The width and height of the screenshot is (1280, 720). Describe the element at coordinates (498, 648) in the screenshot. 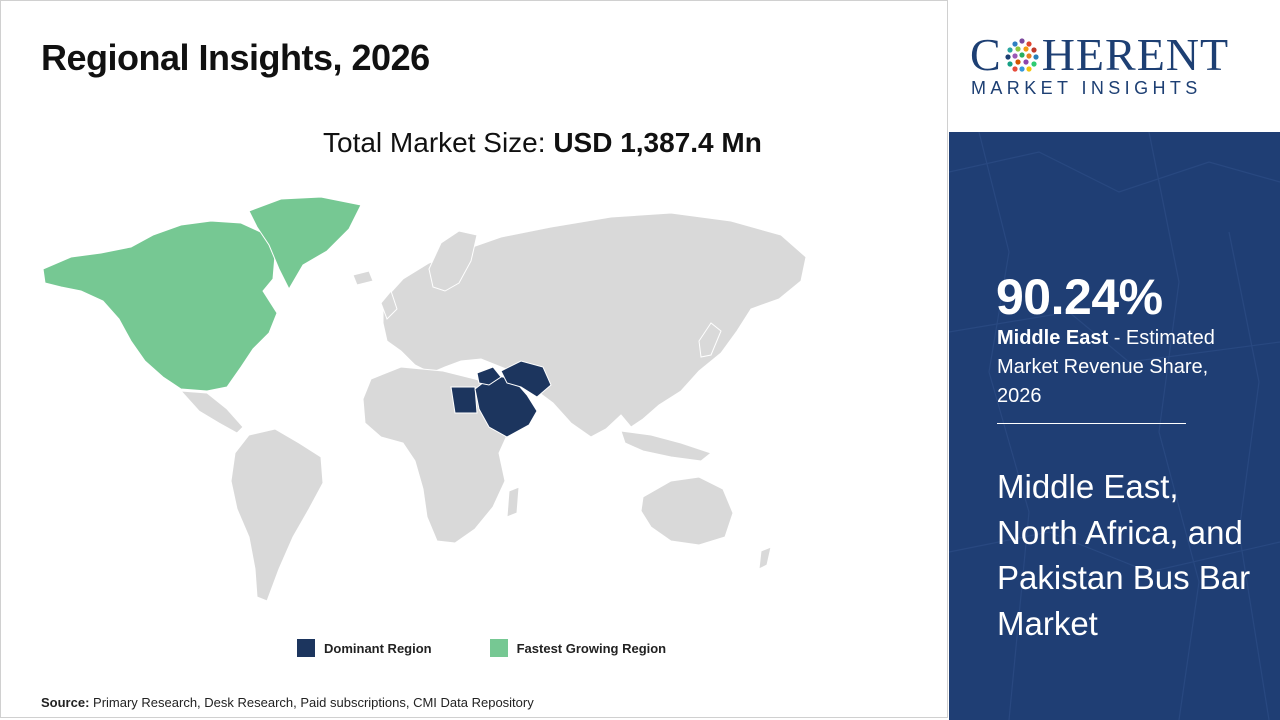

I see `legend-swatch-fastest` at that location.